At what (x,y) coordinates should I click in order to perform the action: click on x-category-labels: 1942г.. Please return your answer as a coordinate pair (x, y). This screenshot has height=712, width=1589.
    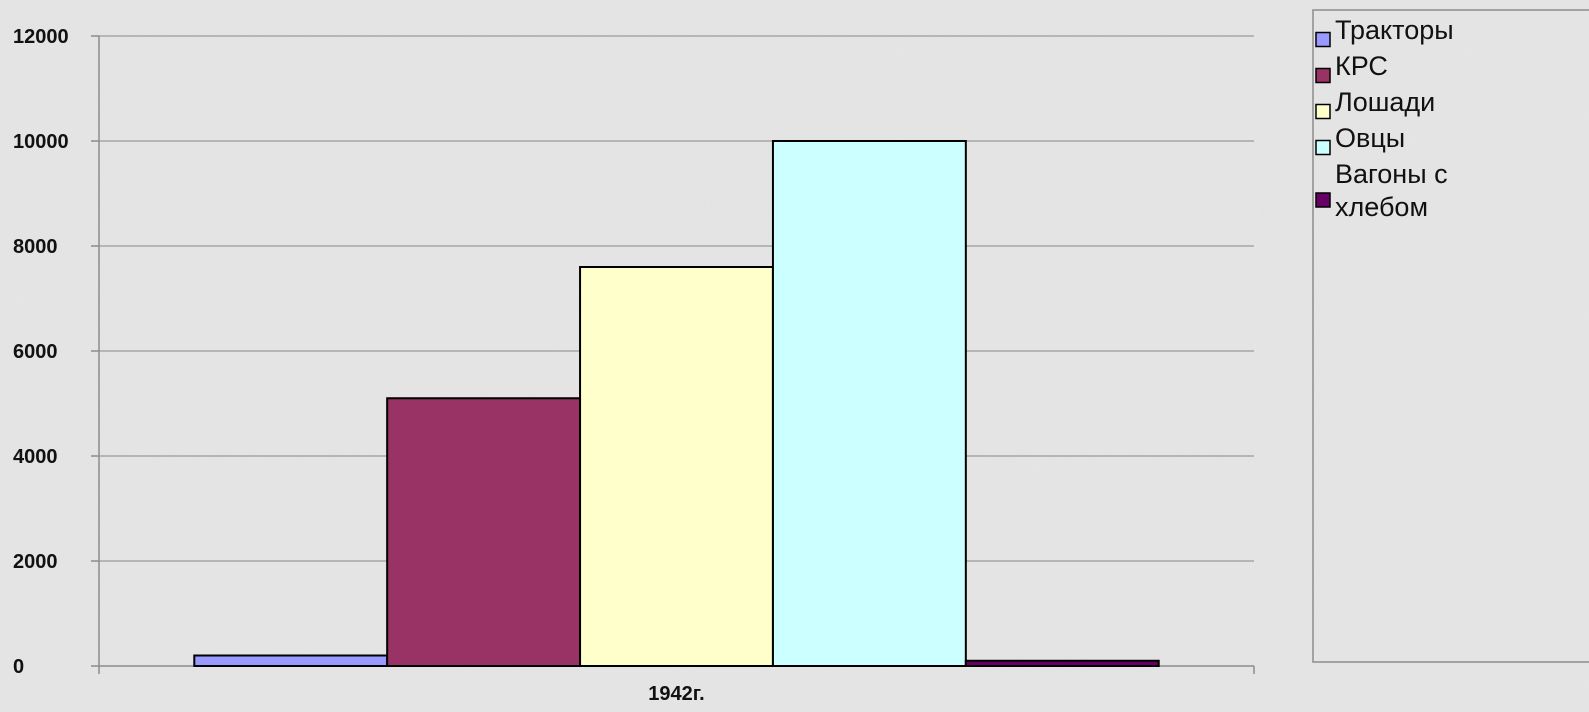
    Looking at the image, I should click on (676, 694).